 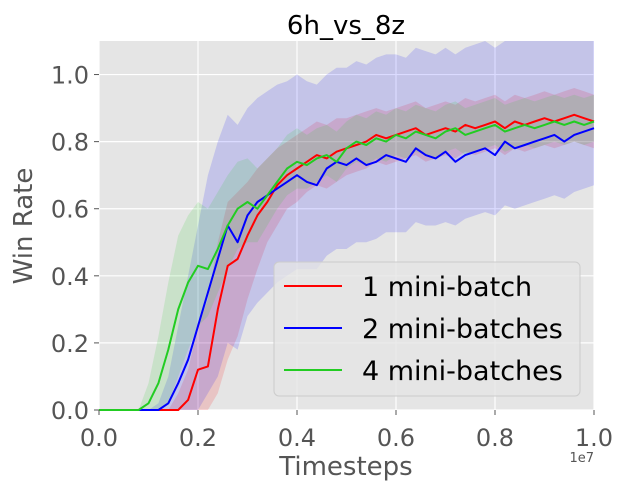 I want to click on x-tick-label-5: 1.0, so click(x=594, y=438).